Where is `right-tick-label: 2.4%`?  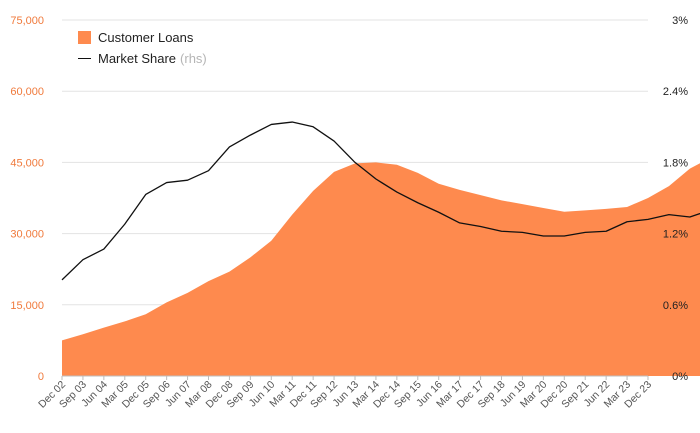 right-tick-label: 2.4% is located at coordinates (675, 92).